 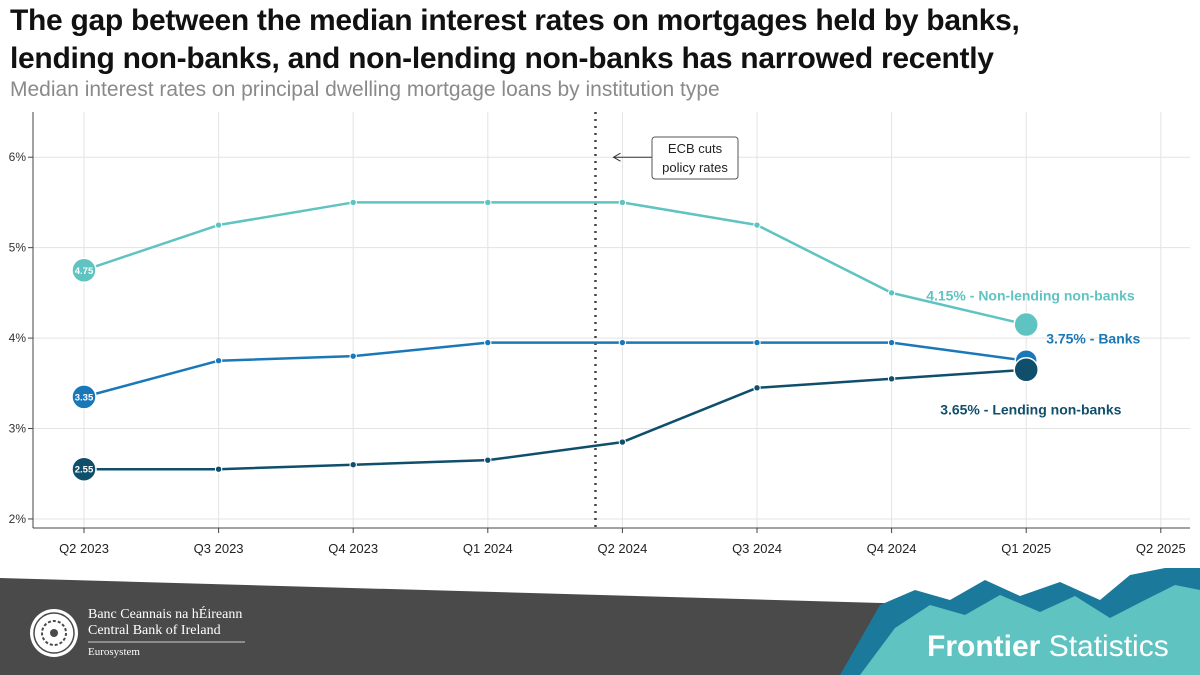 What do you see at coordinates (84, 548) in the screenshot?
I see `x-tick-label: Q2 2023` at bounding box center [84, 548].